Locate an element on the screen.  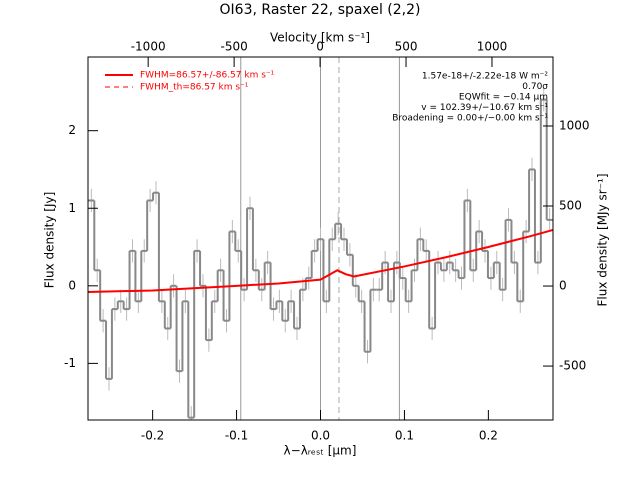
y-label: Flux density [Jy] is located at coordinates (50, 240).